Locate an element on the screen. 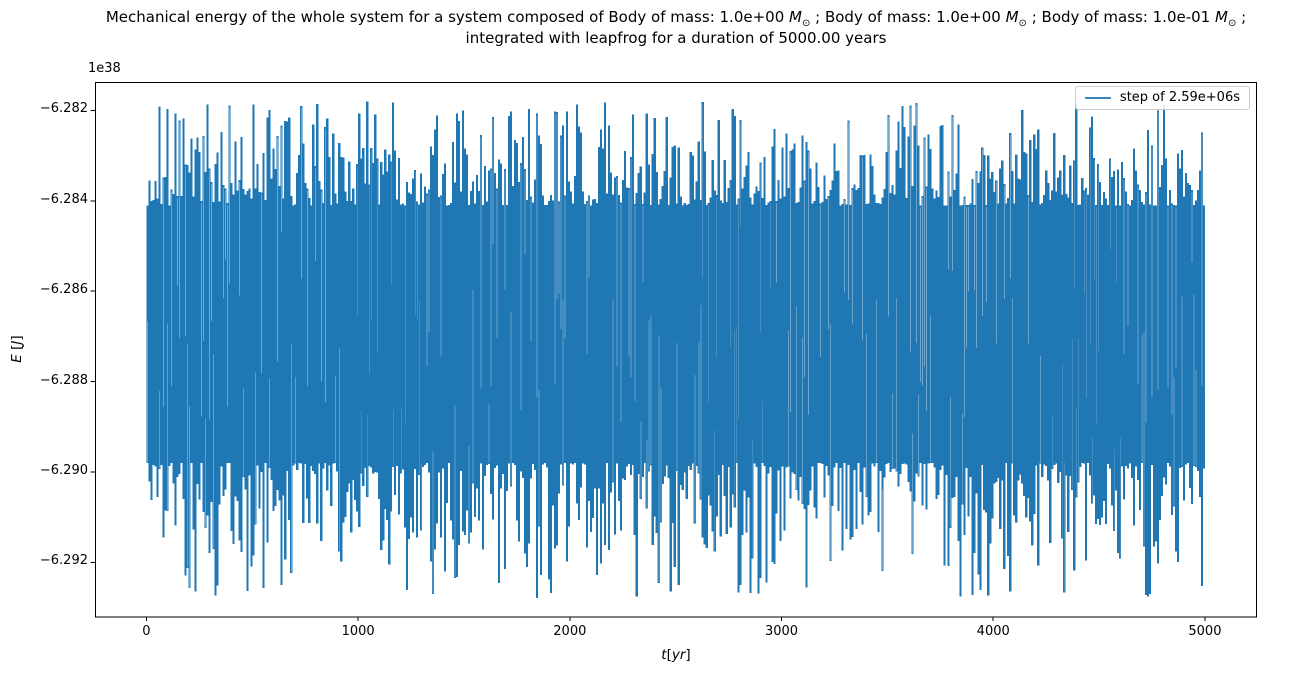 The height and width of the screenshot is (676, 1308). title-text: ; Body of mass: 1.0e+00 is located at coordinates (908, 17).